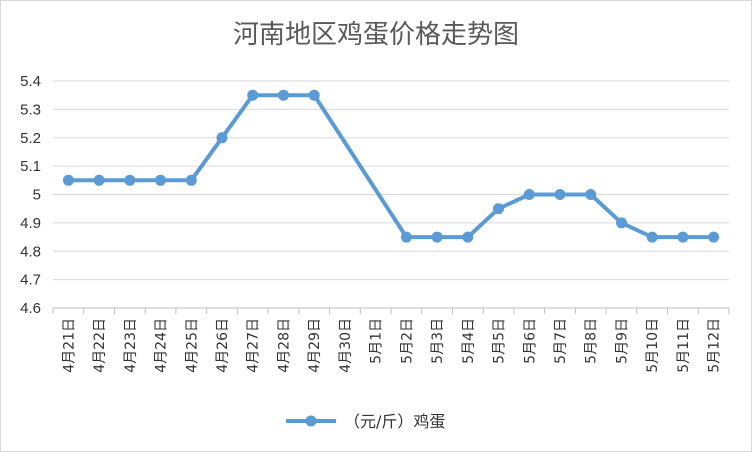 Image resolution: width=752 pixels, height=452 pixels. What do you see at coordinates (30, 251) in the screenshot?
I see `y-tick-label: 4.8` at bounding box center [30, 251].